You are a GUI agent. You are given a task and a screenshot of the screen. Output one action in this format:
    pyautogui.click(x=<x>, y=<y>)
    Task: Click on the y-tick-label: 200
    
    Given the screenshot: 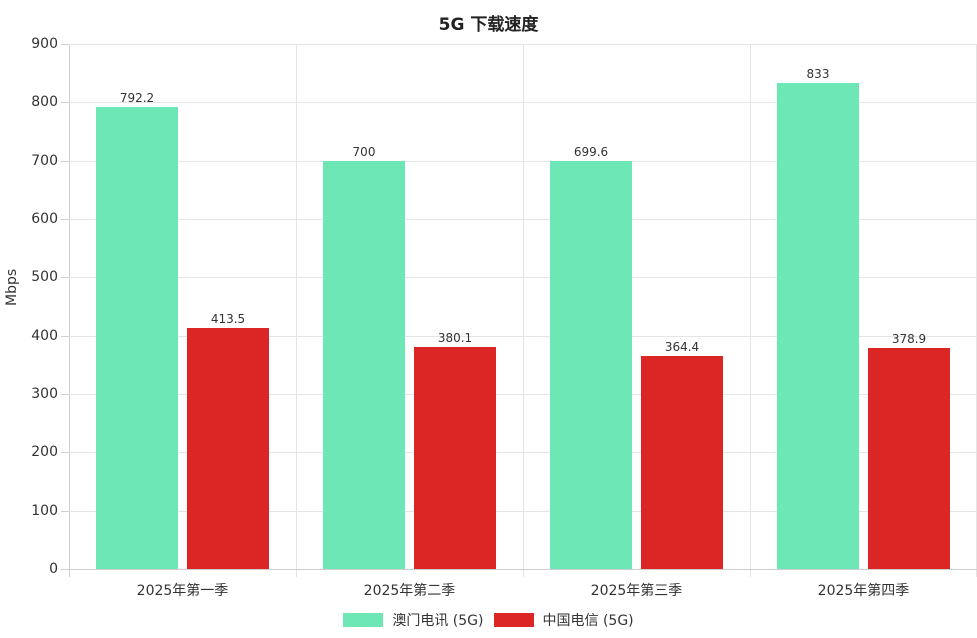 What is the action you would take?
    pyautogui.click(x=44, y=452)
    